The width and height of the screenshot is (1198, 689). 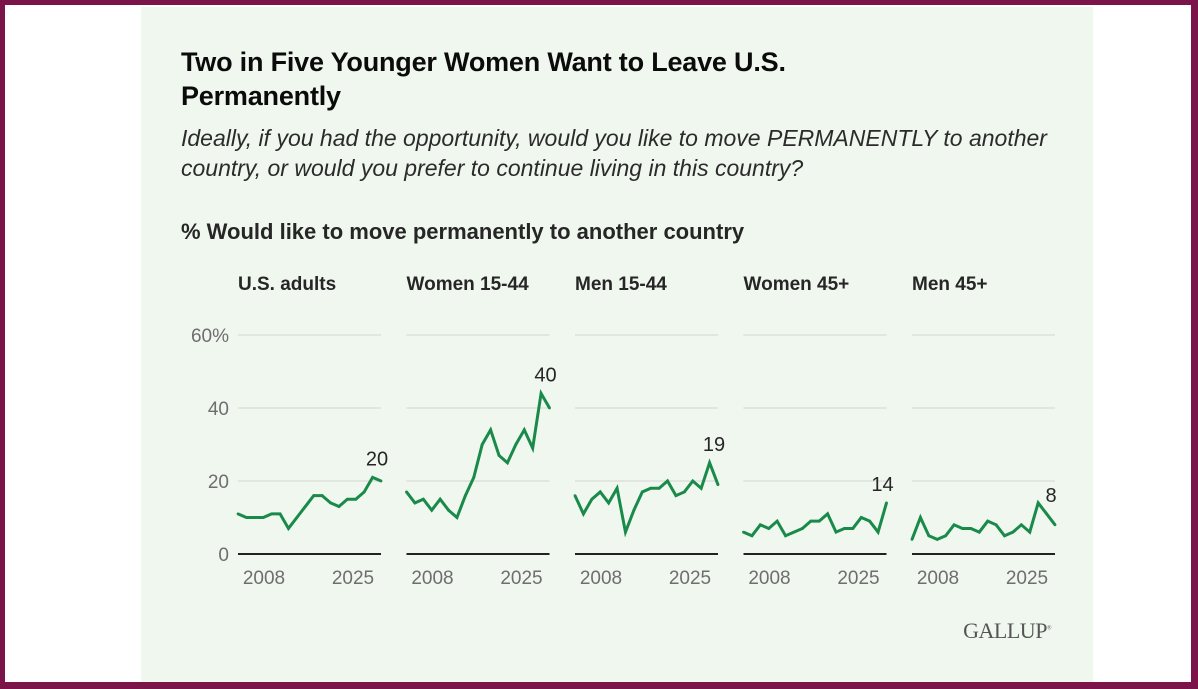 I want to click on y-tick-label: 0, so click(x=223, y=555).